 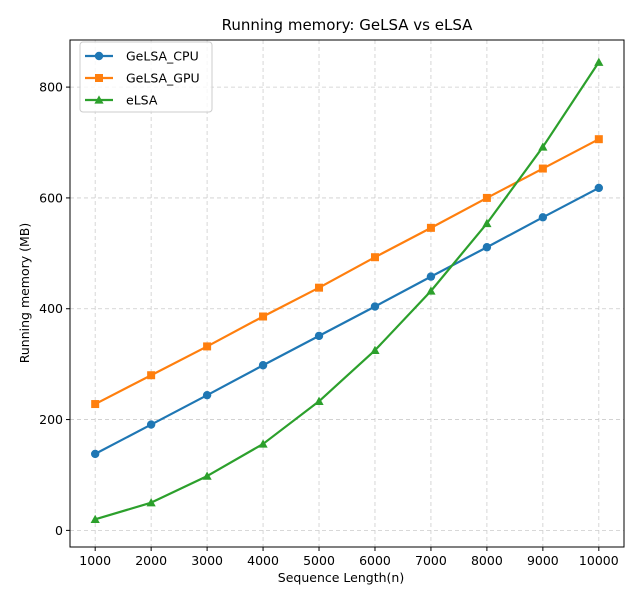 I want to click on y-tick-label: 0, so click(x=59, y=530).